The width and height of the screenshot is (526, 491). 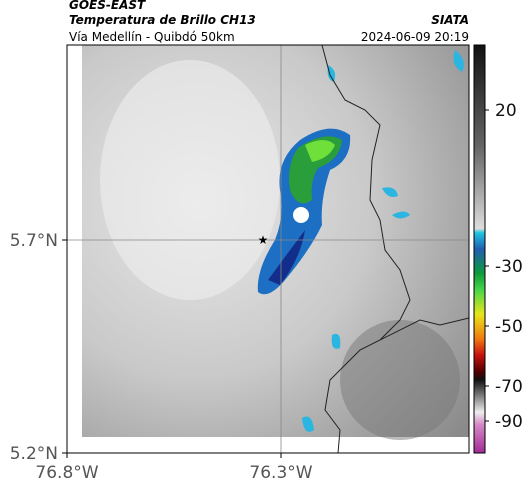 What do you see at coordinates (509, 387) in the screenshot?
I see `colorbar-label: -70` at bounding box center [509, 387].